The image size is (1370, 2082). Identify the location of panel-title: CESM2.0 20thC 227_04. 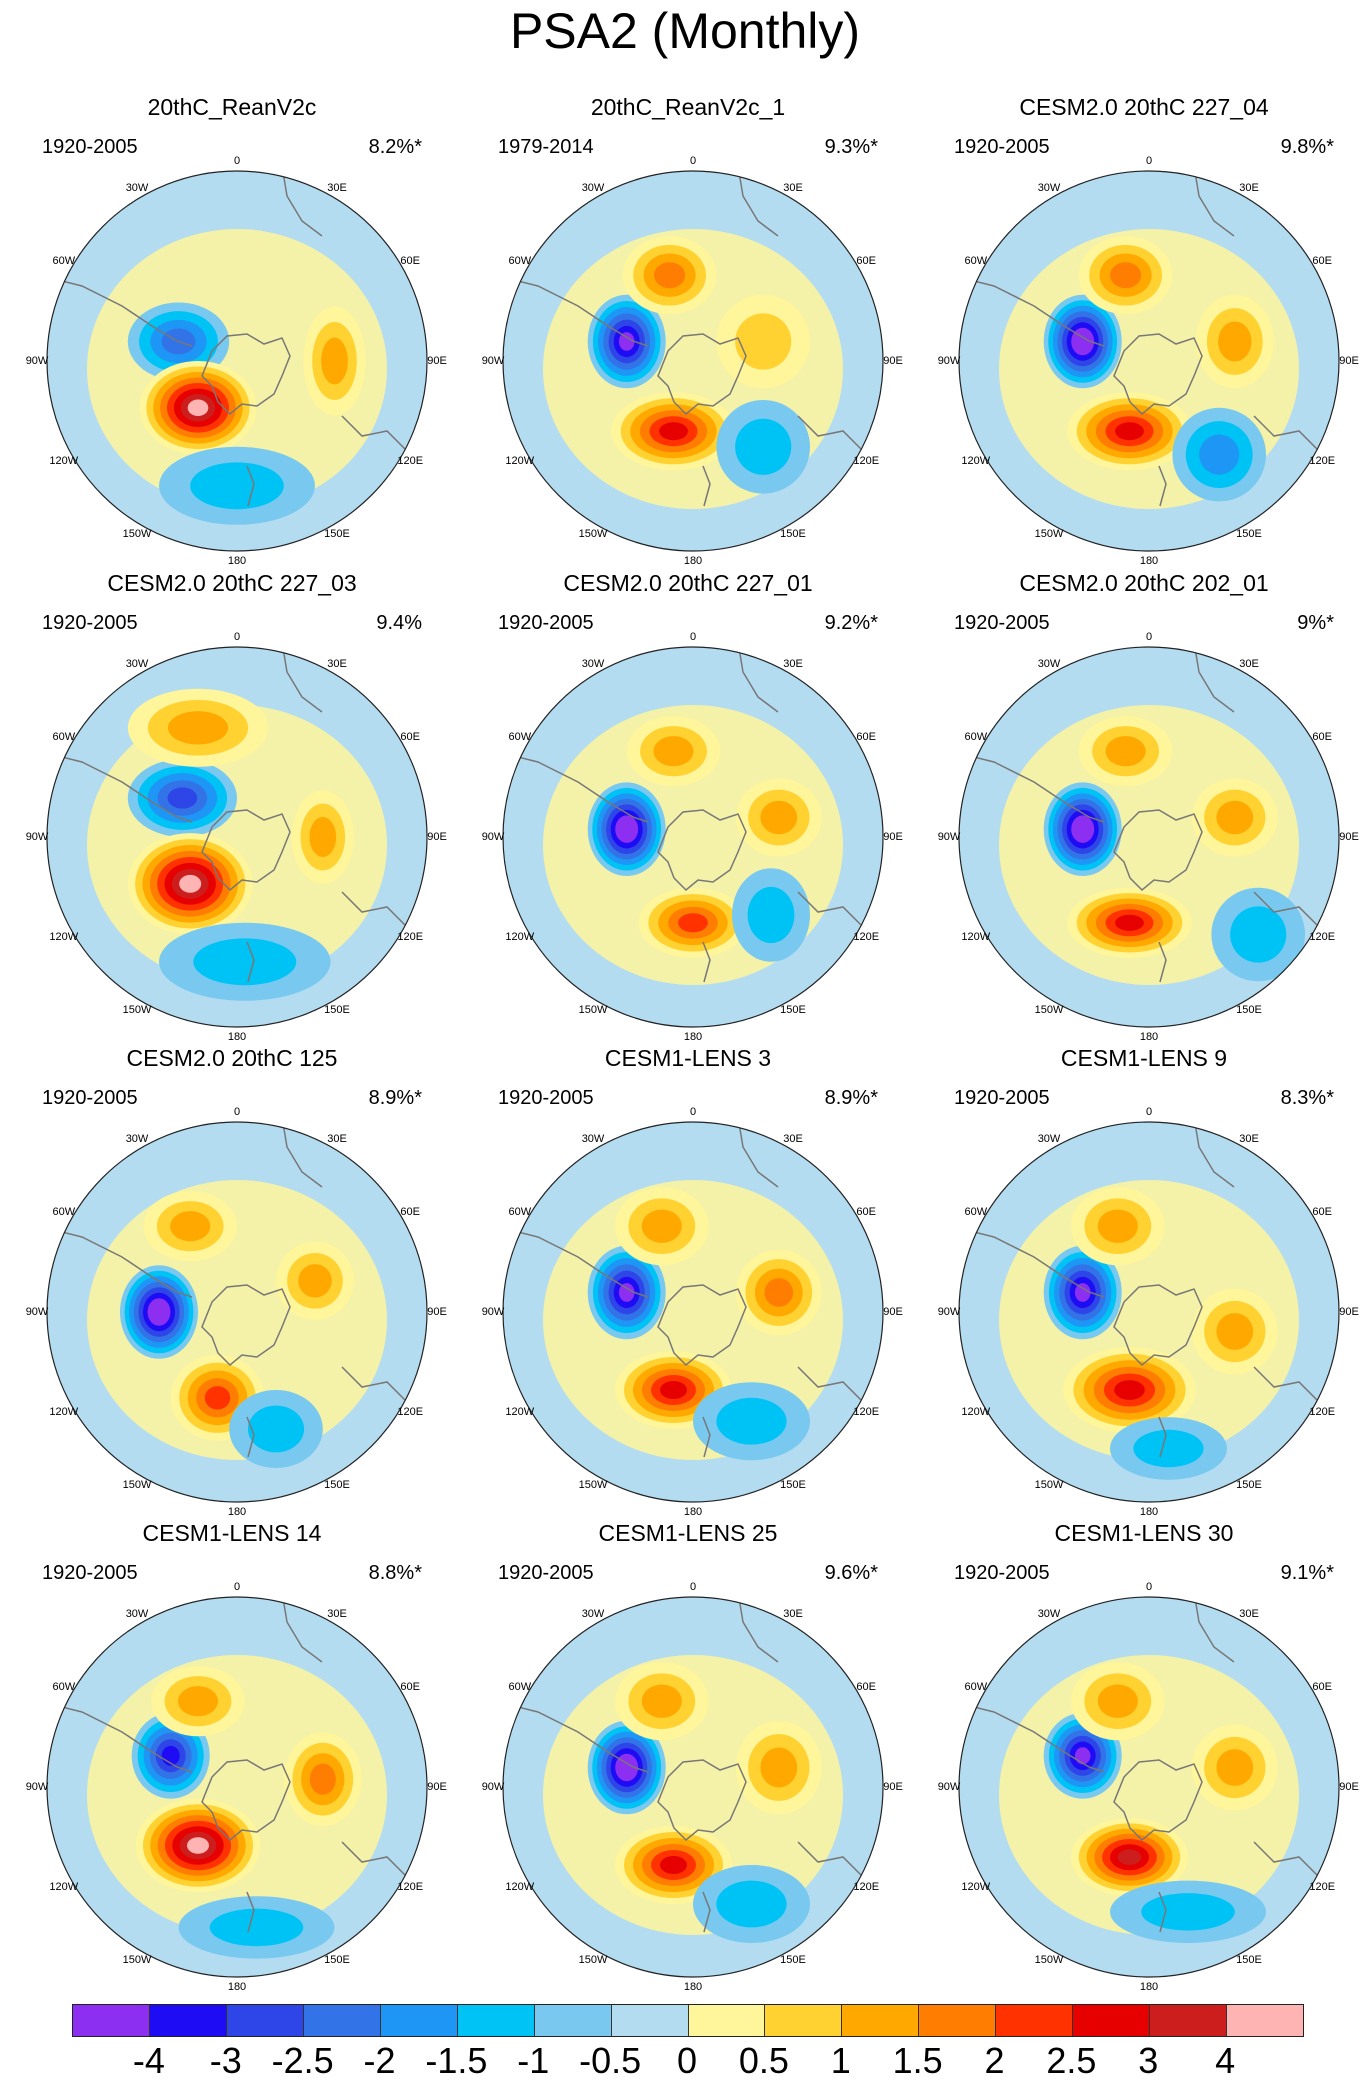
(1144, 107).